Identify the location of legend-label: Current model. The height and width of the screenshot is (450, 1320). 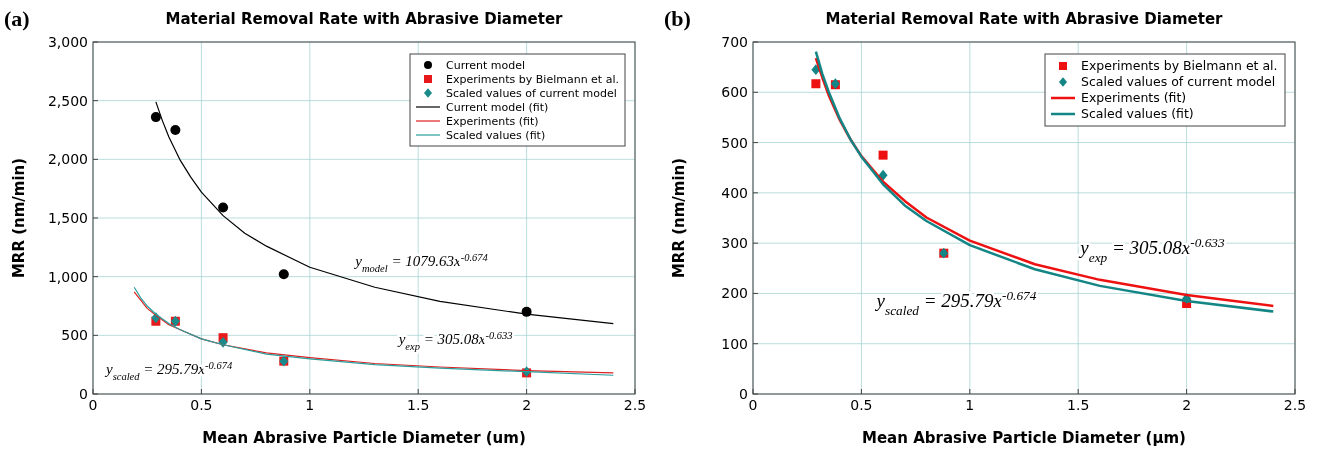
(486, 65).